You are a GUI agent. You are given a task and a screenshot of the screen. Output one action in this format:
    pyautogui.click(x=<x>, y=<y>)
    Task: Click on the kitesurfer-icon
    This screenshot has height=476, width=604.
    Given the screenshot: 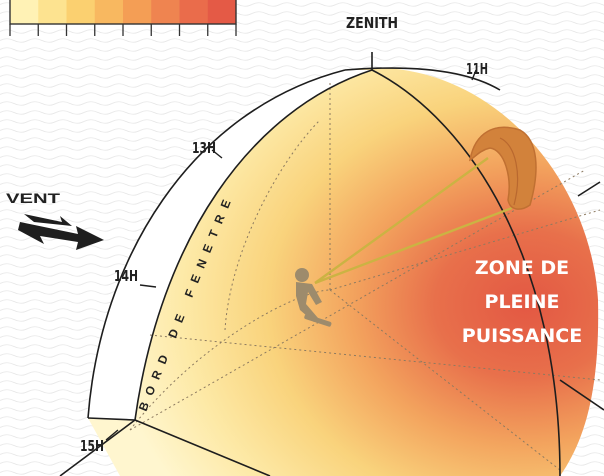 What is the action you would take?
    pyautogui.click(x=313, y=297)
    